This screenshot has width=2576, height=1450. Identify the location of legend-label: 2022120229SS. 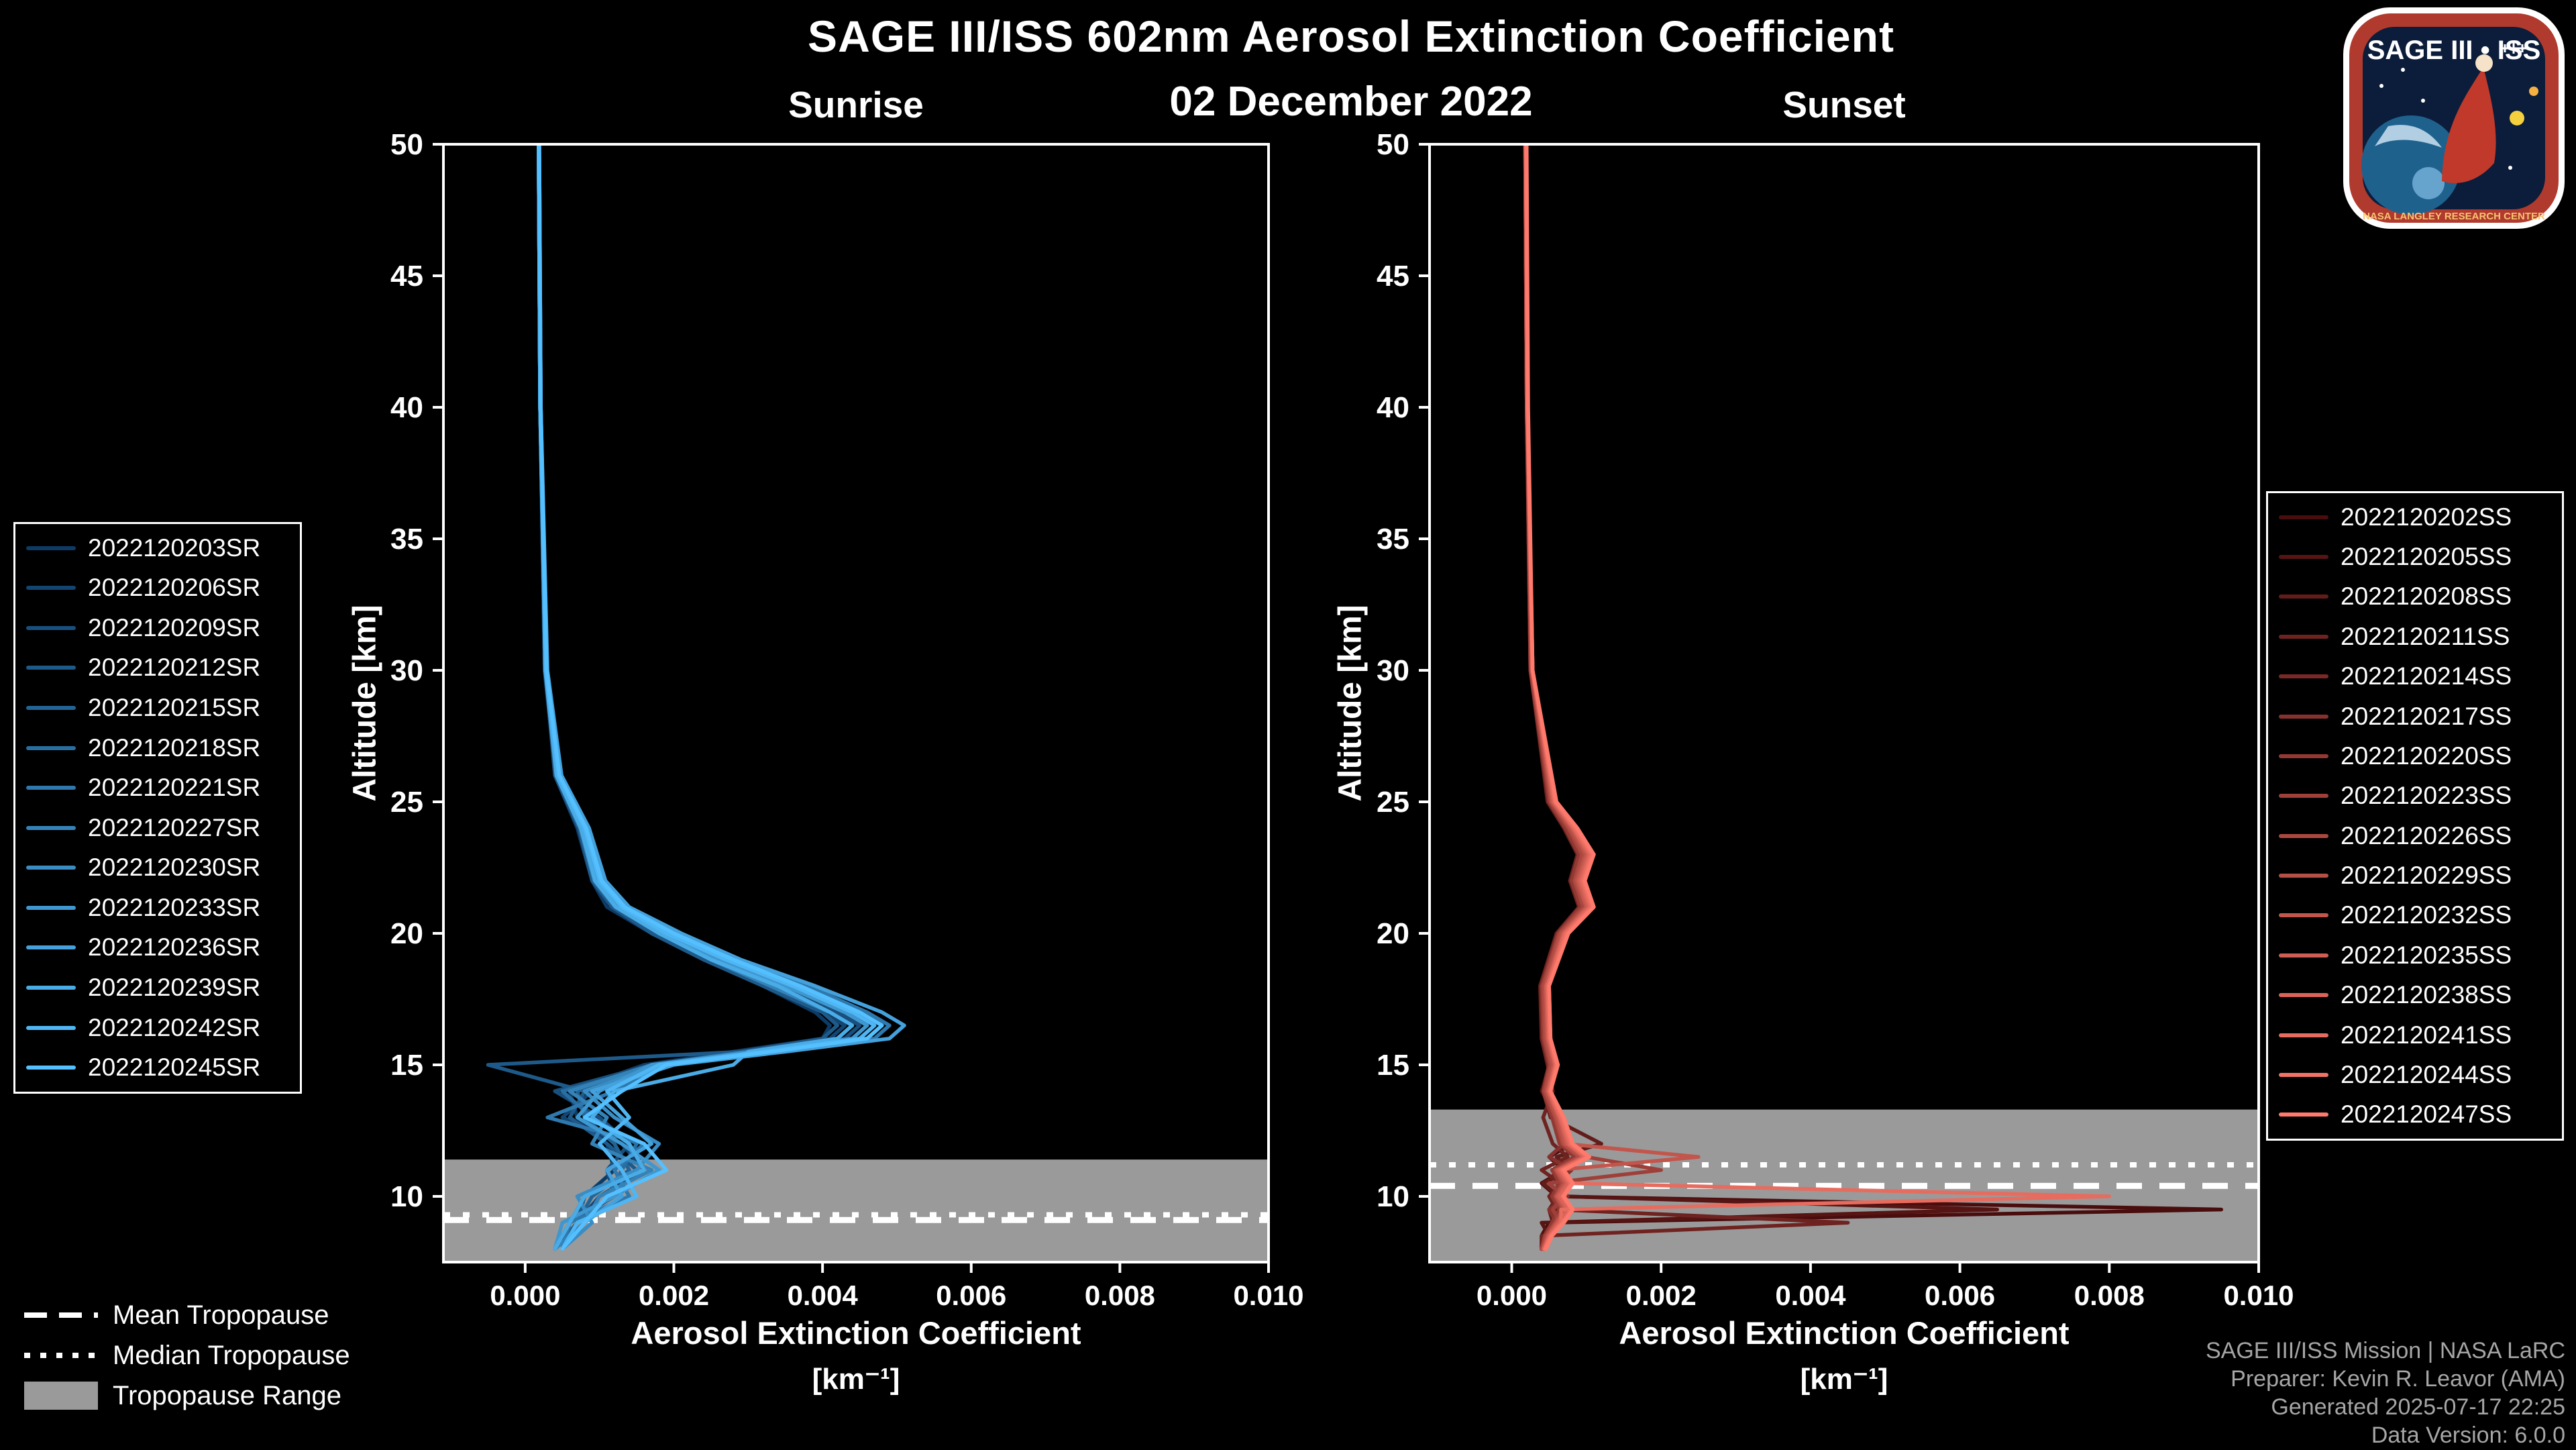
(2426, 876).